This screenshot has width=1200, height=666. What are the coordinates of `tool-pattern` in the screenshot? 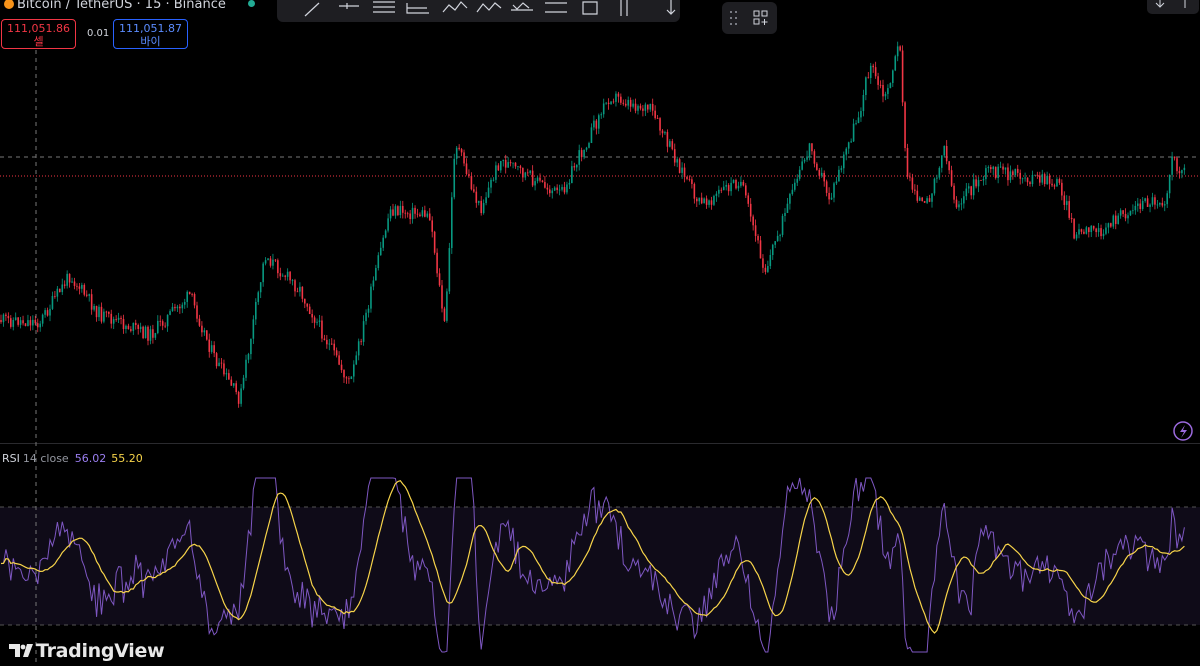 It's located at (455, 7).